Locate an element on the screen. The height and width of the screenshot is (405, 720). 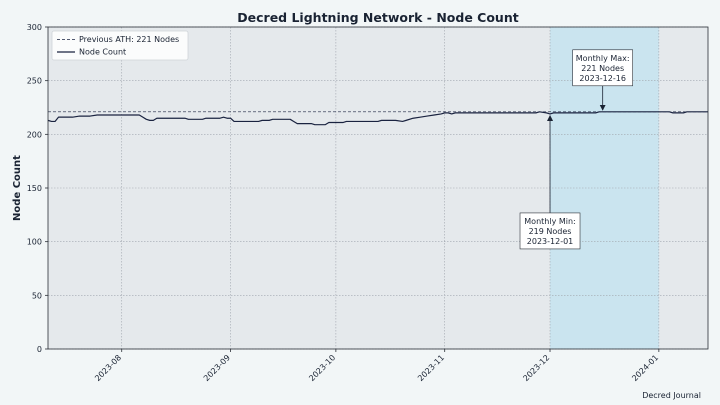
series-line-node-count is located at coordinates (377, 118).